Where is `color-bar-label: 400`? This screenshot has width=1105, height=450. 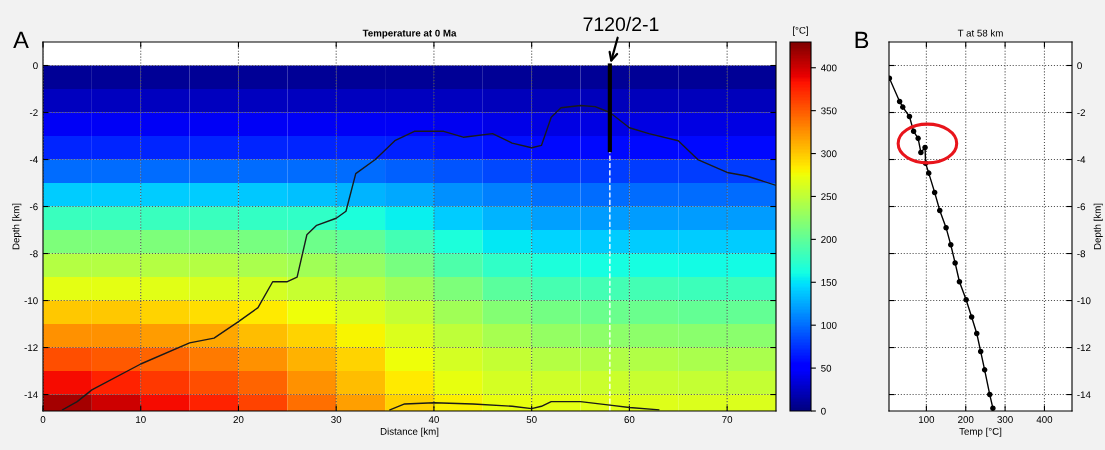
color-bar-label: 400 is located at coordinates (828, 68).